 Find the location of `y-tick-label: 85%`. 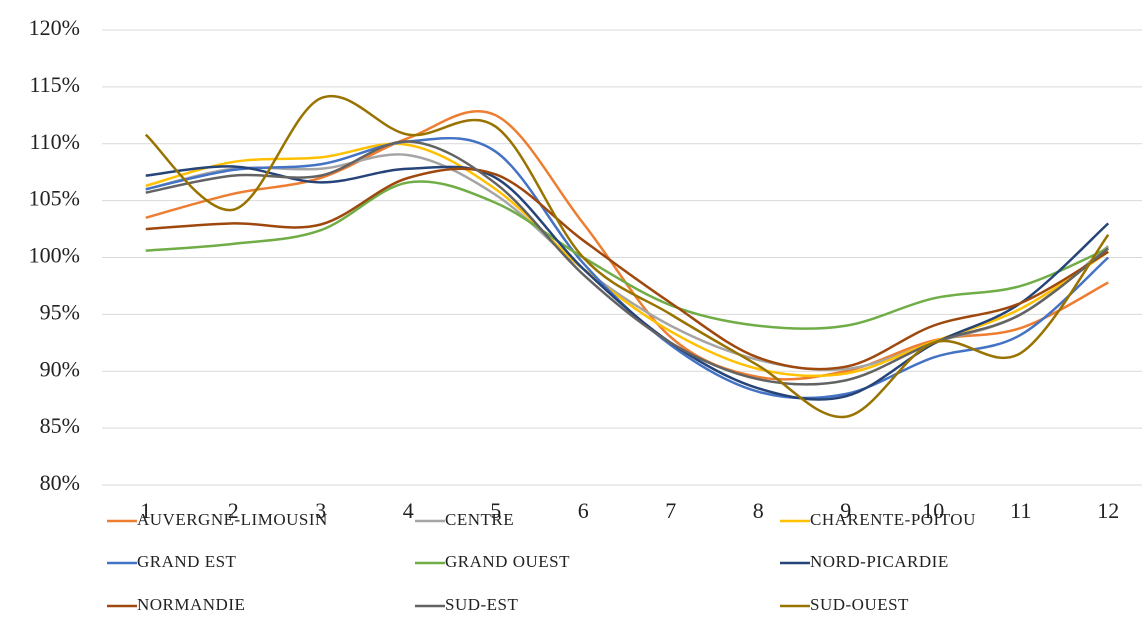

y-tick-label: 85% is located at coordinates (60, 425).